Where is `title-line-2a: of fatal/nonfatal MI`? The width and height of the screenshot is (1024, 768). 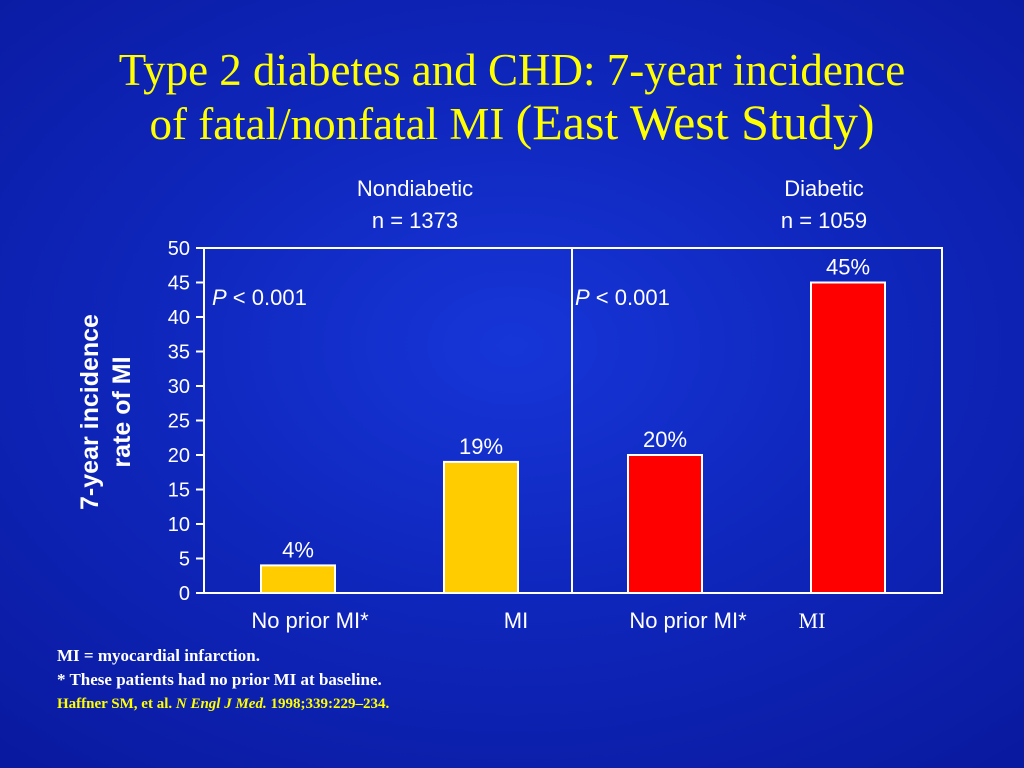 title-line-2a: of fatal/nonfatal MI is located at coordinates (332, 124).